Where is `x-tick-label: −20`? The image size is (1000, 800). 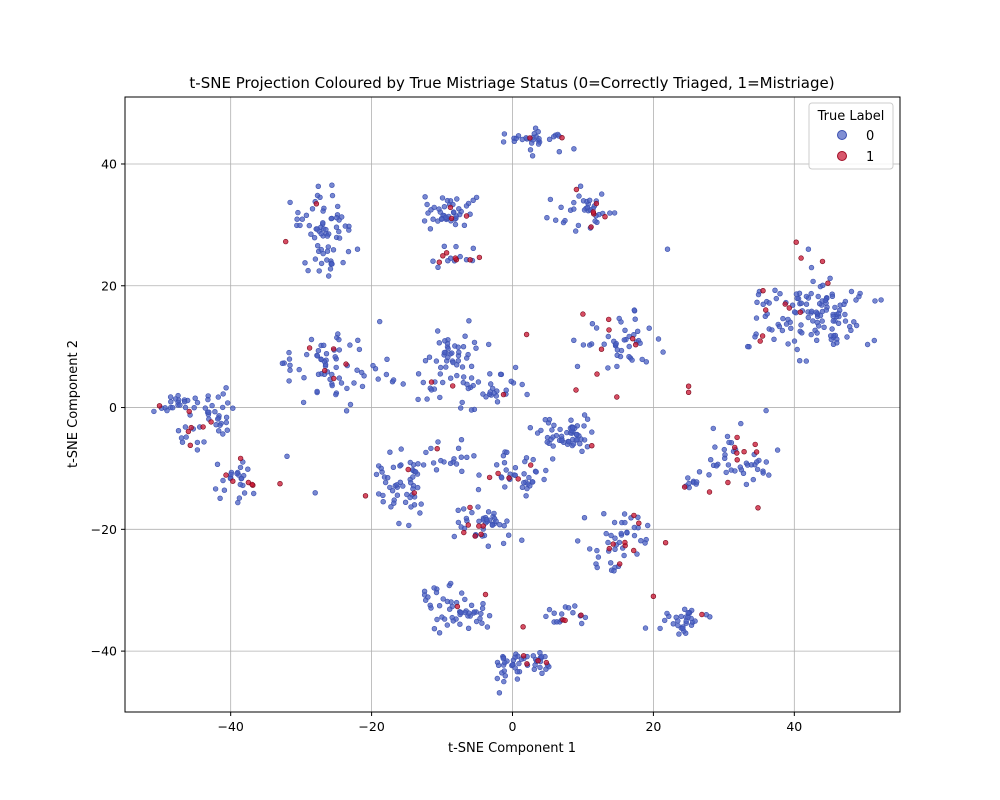 x-tick-label: −20 is located at coordinates (371, 726).